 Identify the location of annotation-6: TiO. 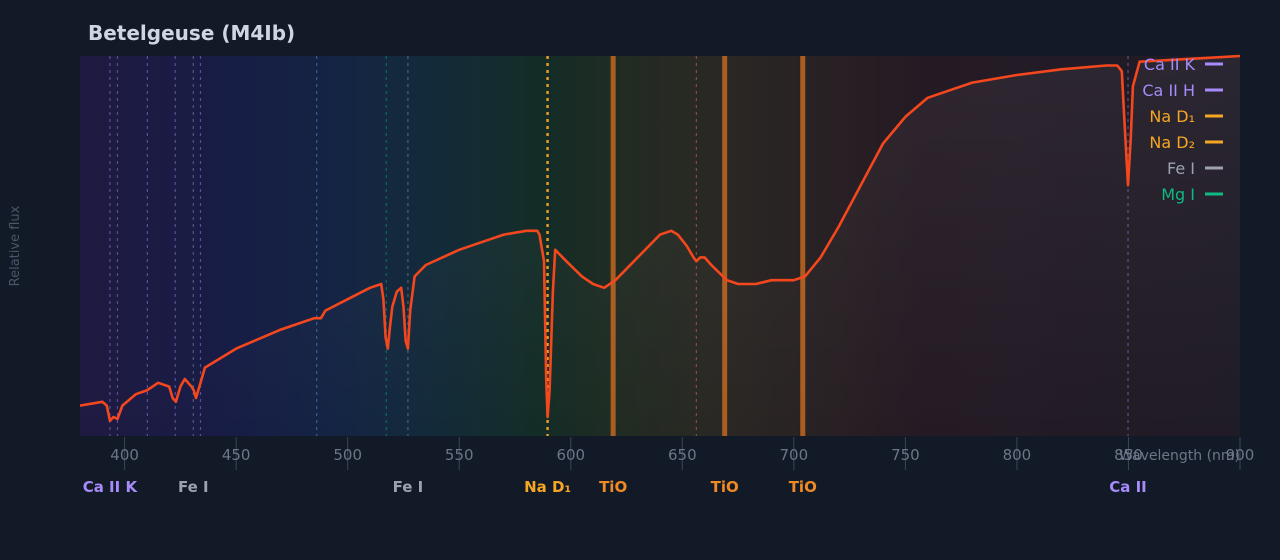
(803, 487).